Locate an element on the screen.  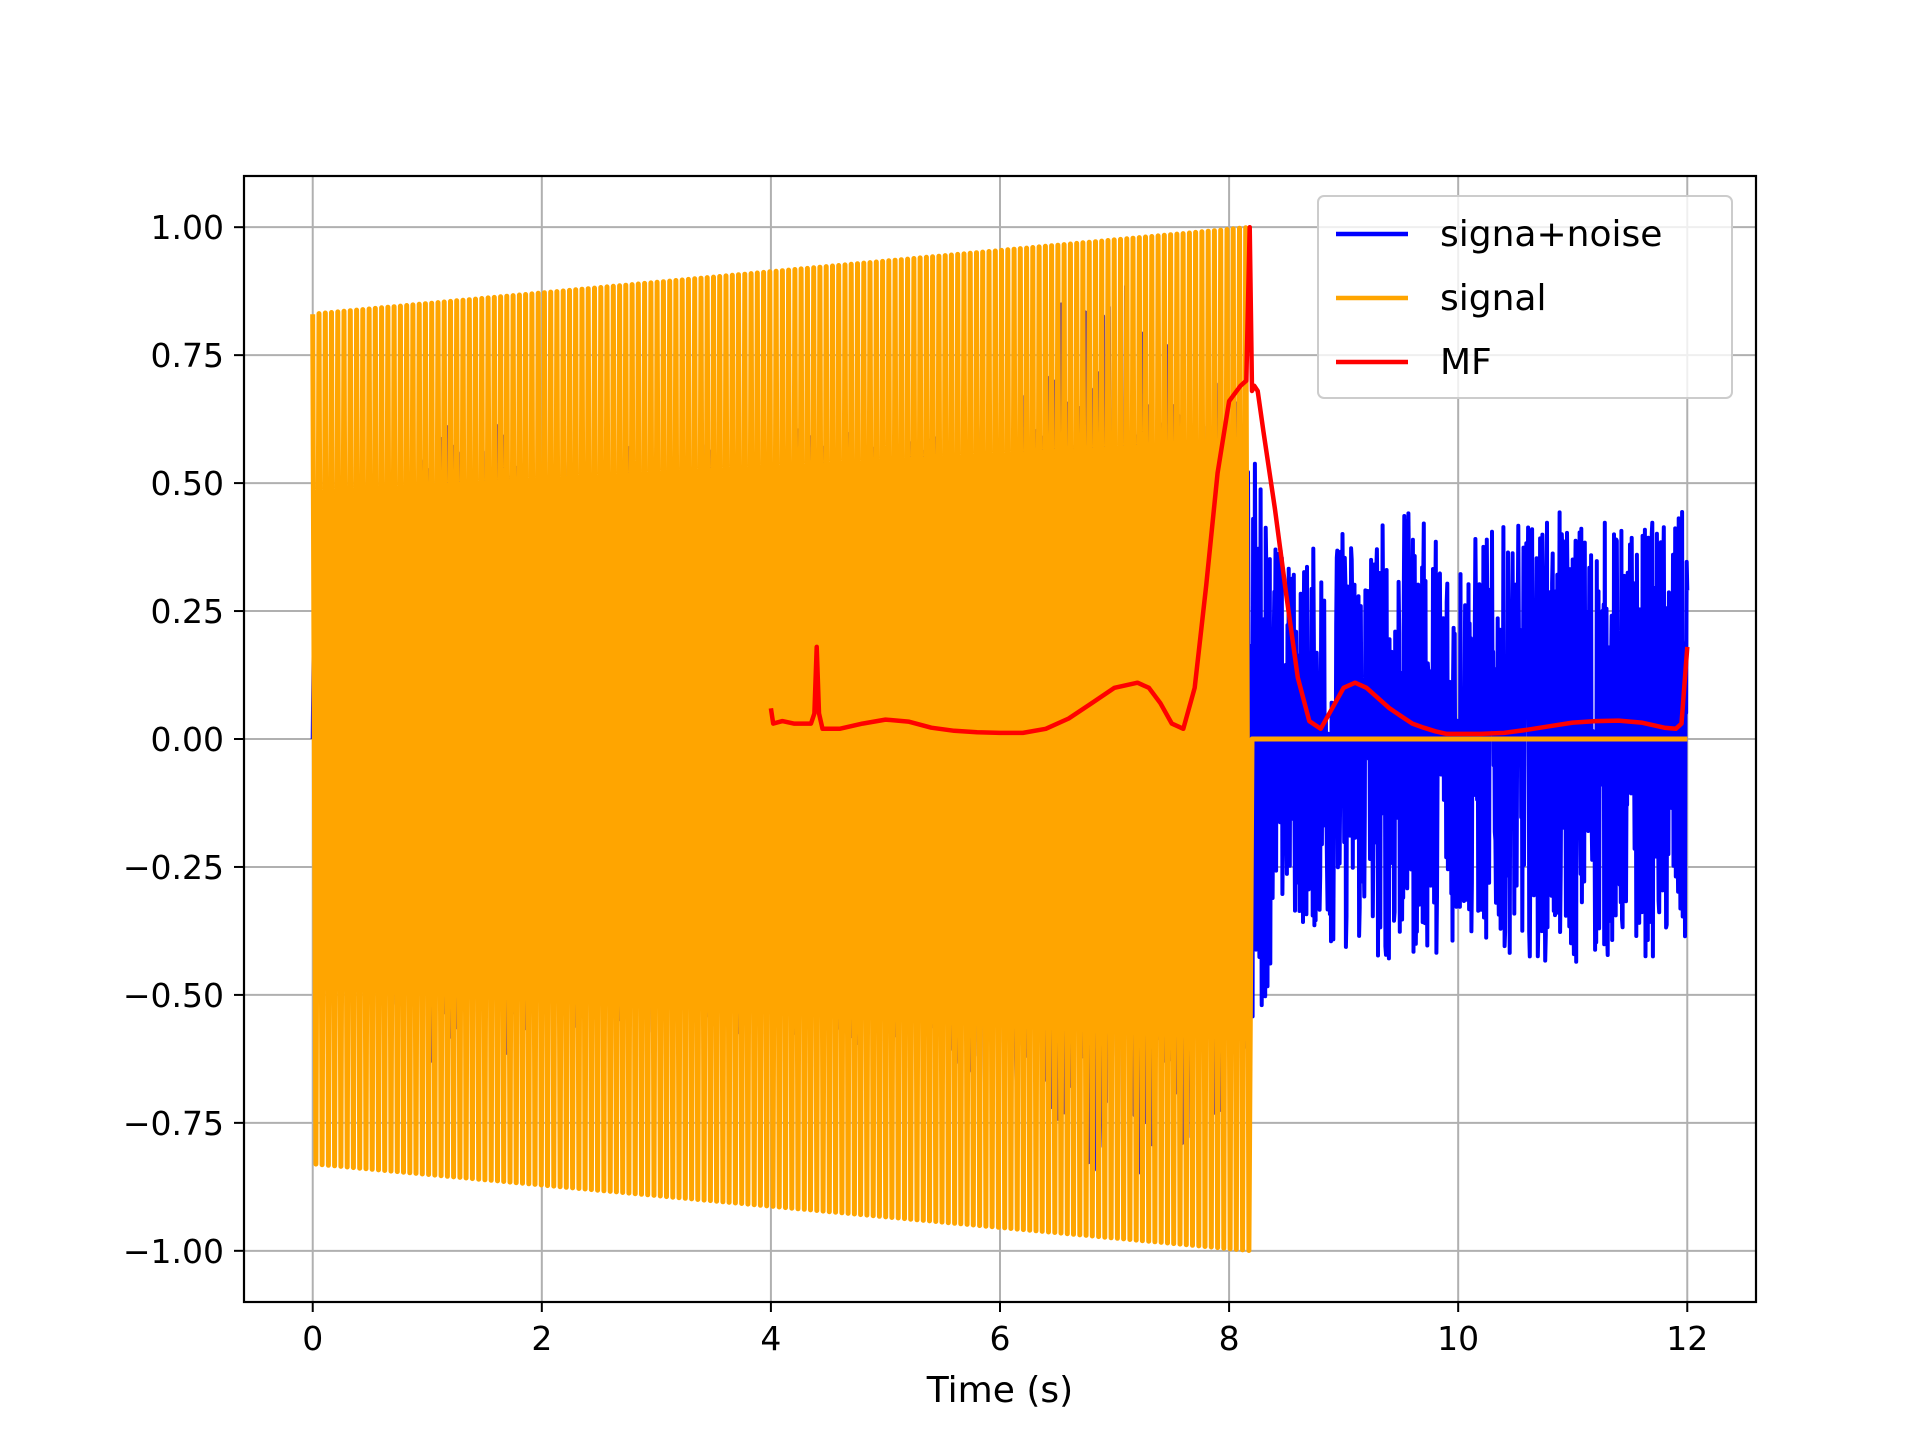
y-tick-label: −0.50 is located at coordinates (173, 995).